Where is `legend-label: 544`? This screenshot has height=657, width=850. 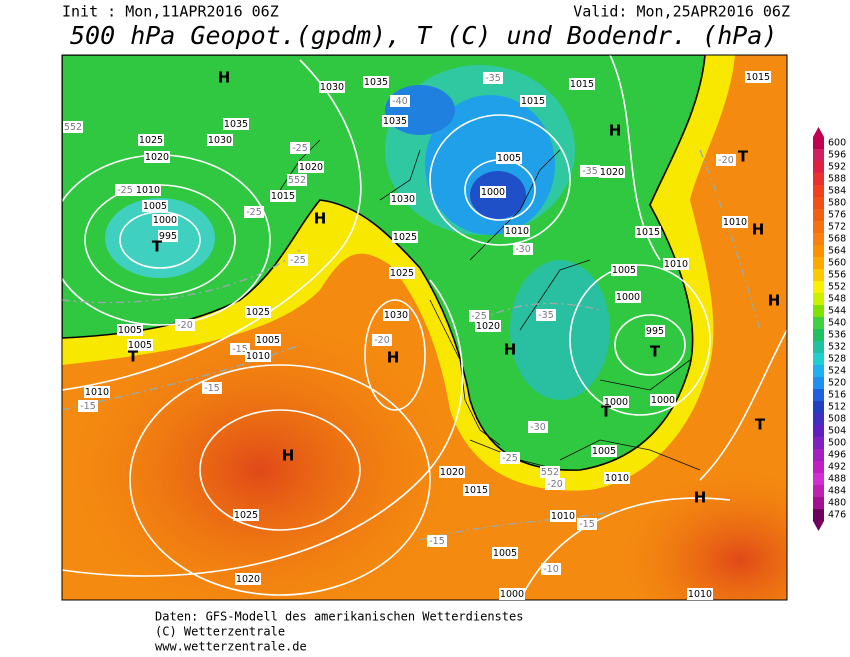
legend-label: 544 is located at coordinates (837, 311).